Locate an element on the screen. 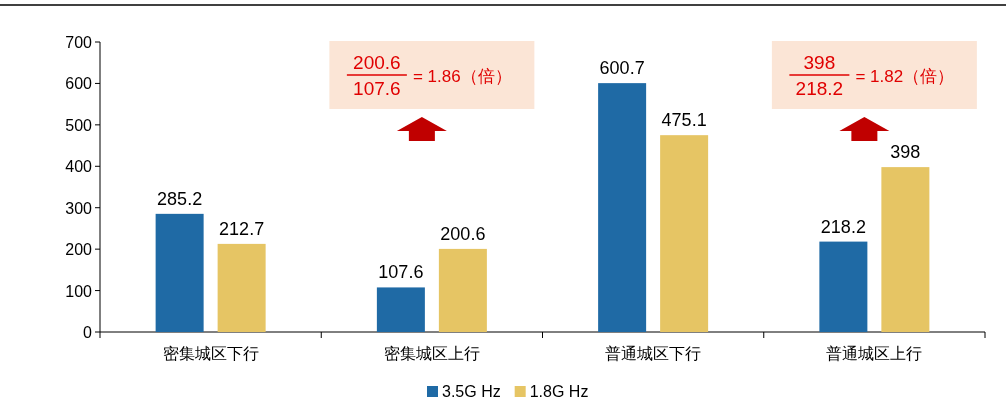 The image size is (1006, 417). data-label: 200.6 is located at coordinates (463, 233).